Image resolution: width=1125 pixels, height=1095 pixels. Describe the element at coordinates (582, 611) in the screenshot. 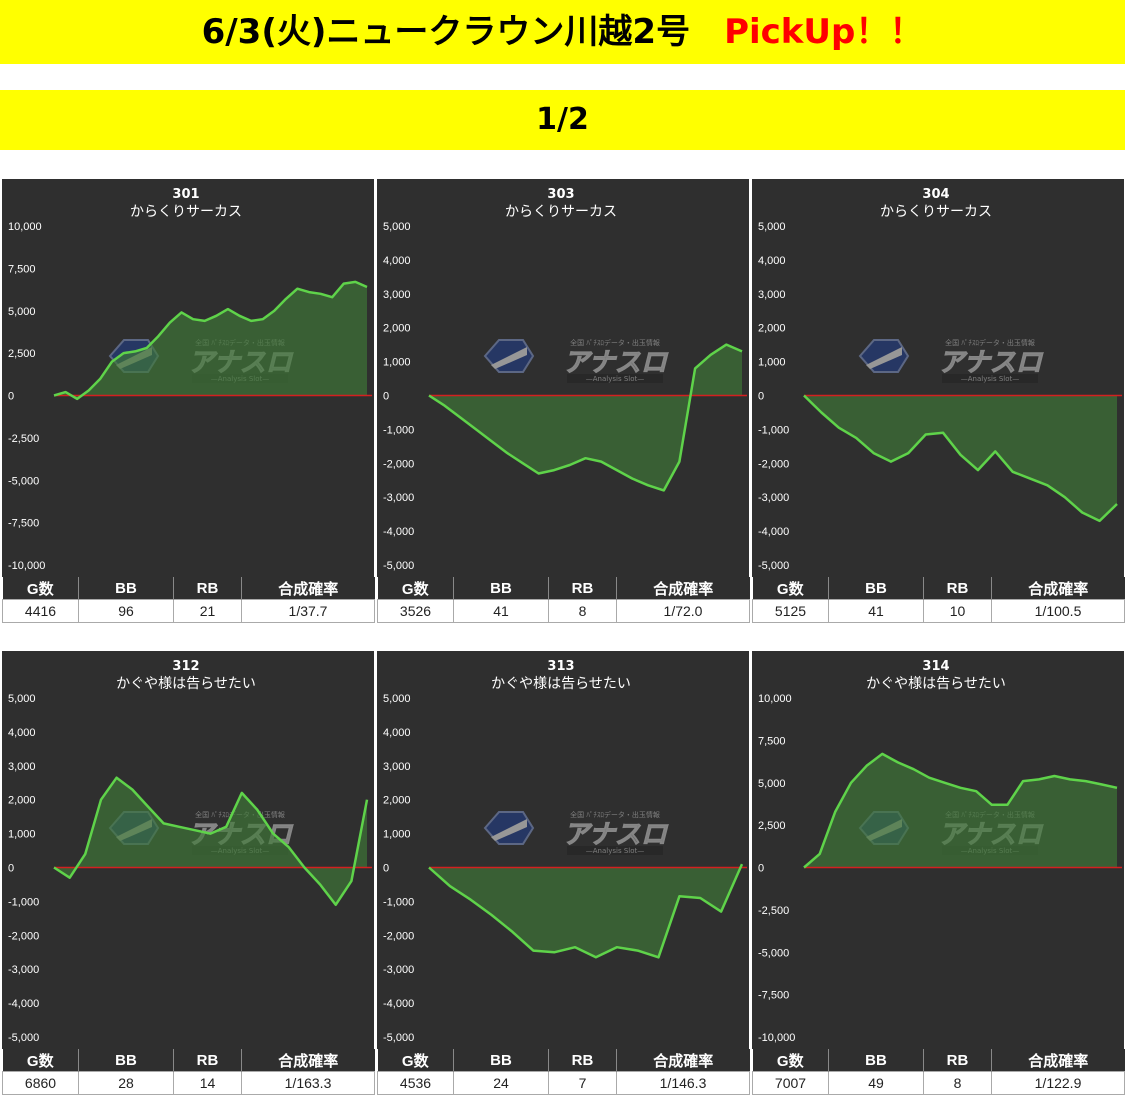

I see `stat-rb: 8` at that location.